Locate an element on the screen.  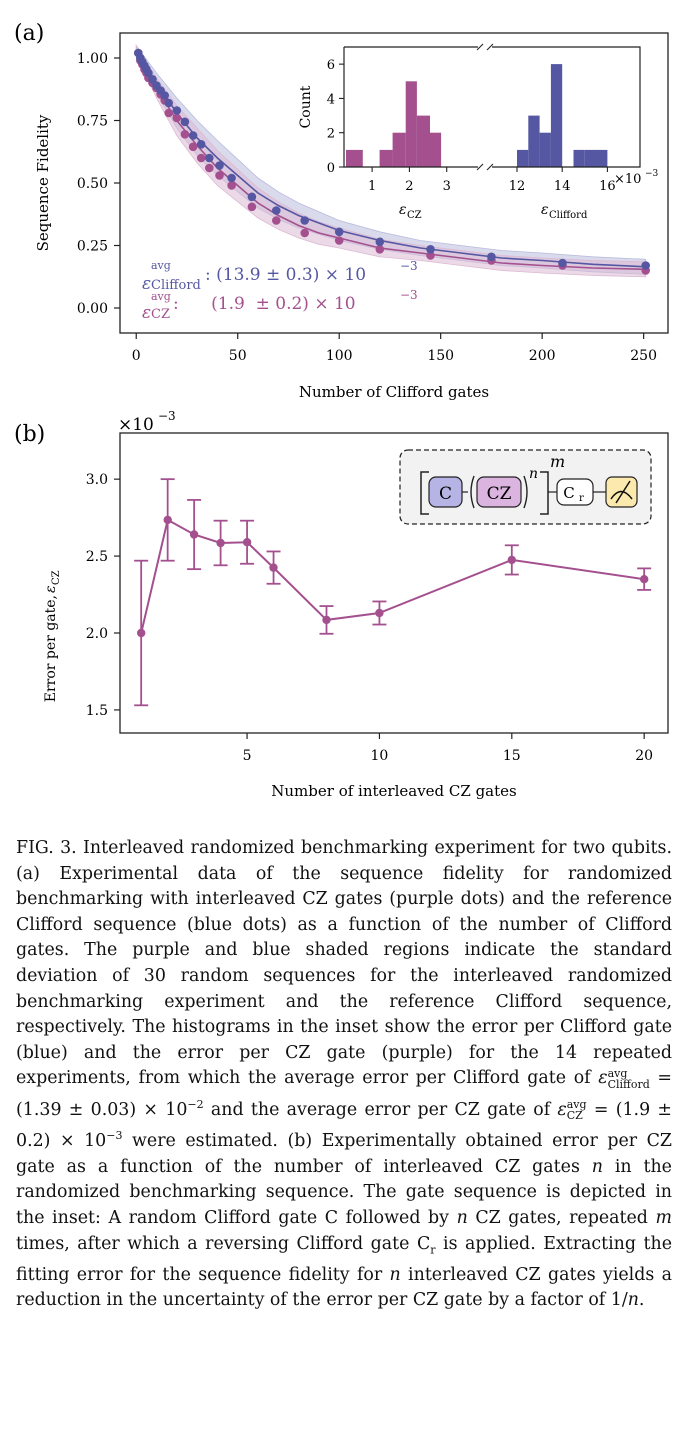
caption-n-3: n is located at coordinates (395, 1274).